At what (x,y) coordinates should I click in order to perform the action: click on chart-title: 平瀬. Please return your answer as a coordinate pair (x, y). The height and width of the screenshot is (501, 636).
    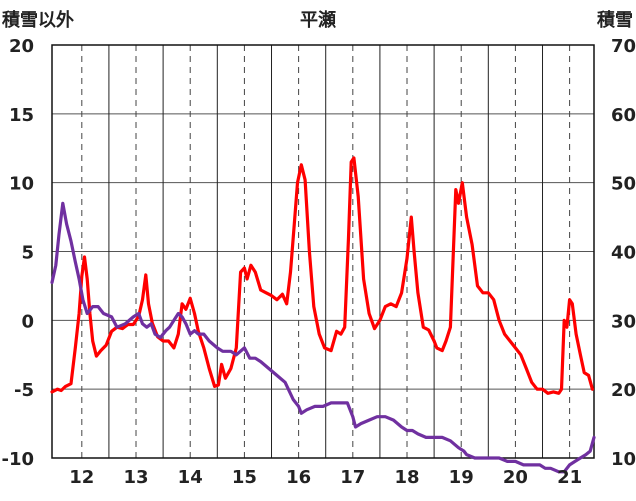
    Looking at the image, I should click on (318, 20).